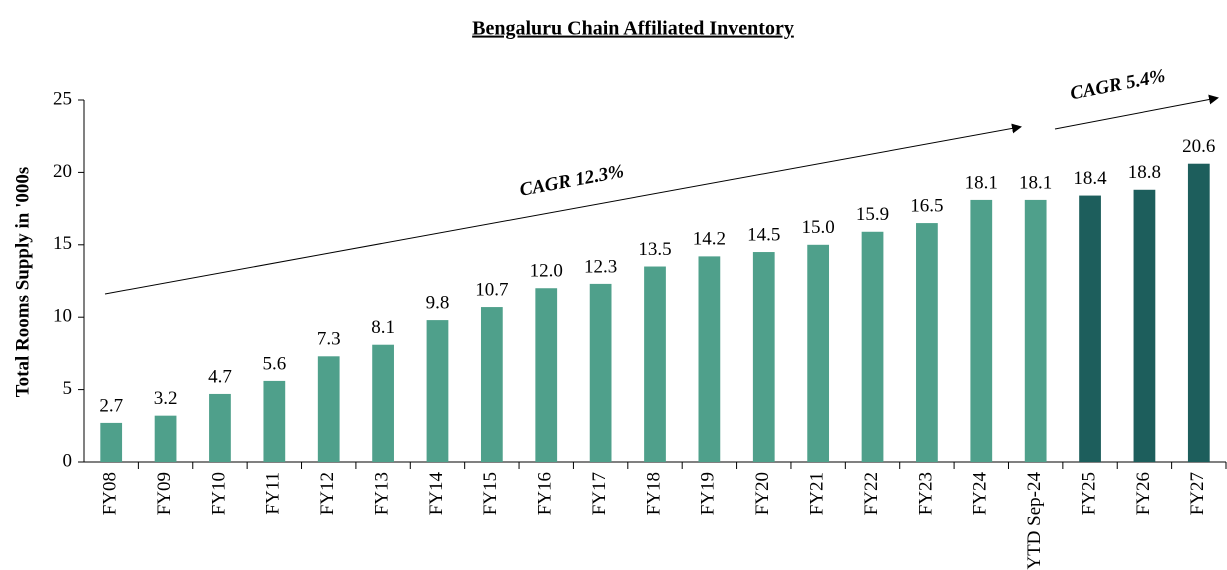  Describe the element at coordinates (871, 493) in the screenshot. I see `x-tick-label: FY22` at that location.